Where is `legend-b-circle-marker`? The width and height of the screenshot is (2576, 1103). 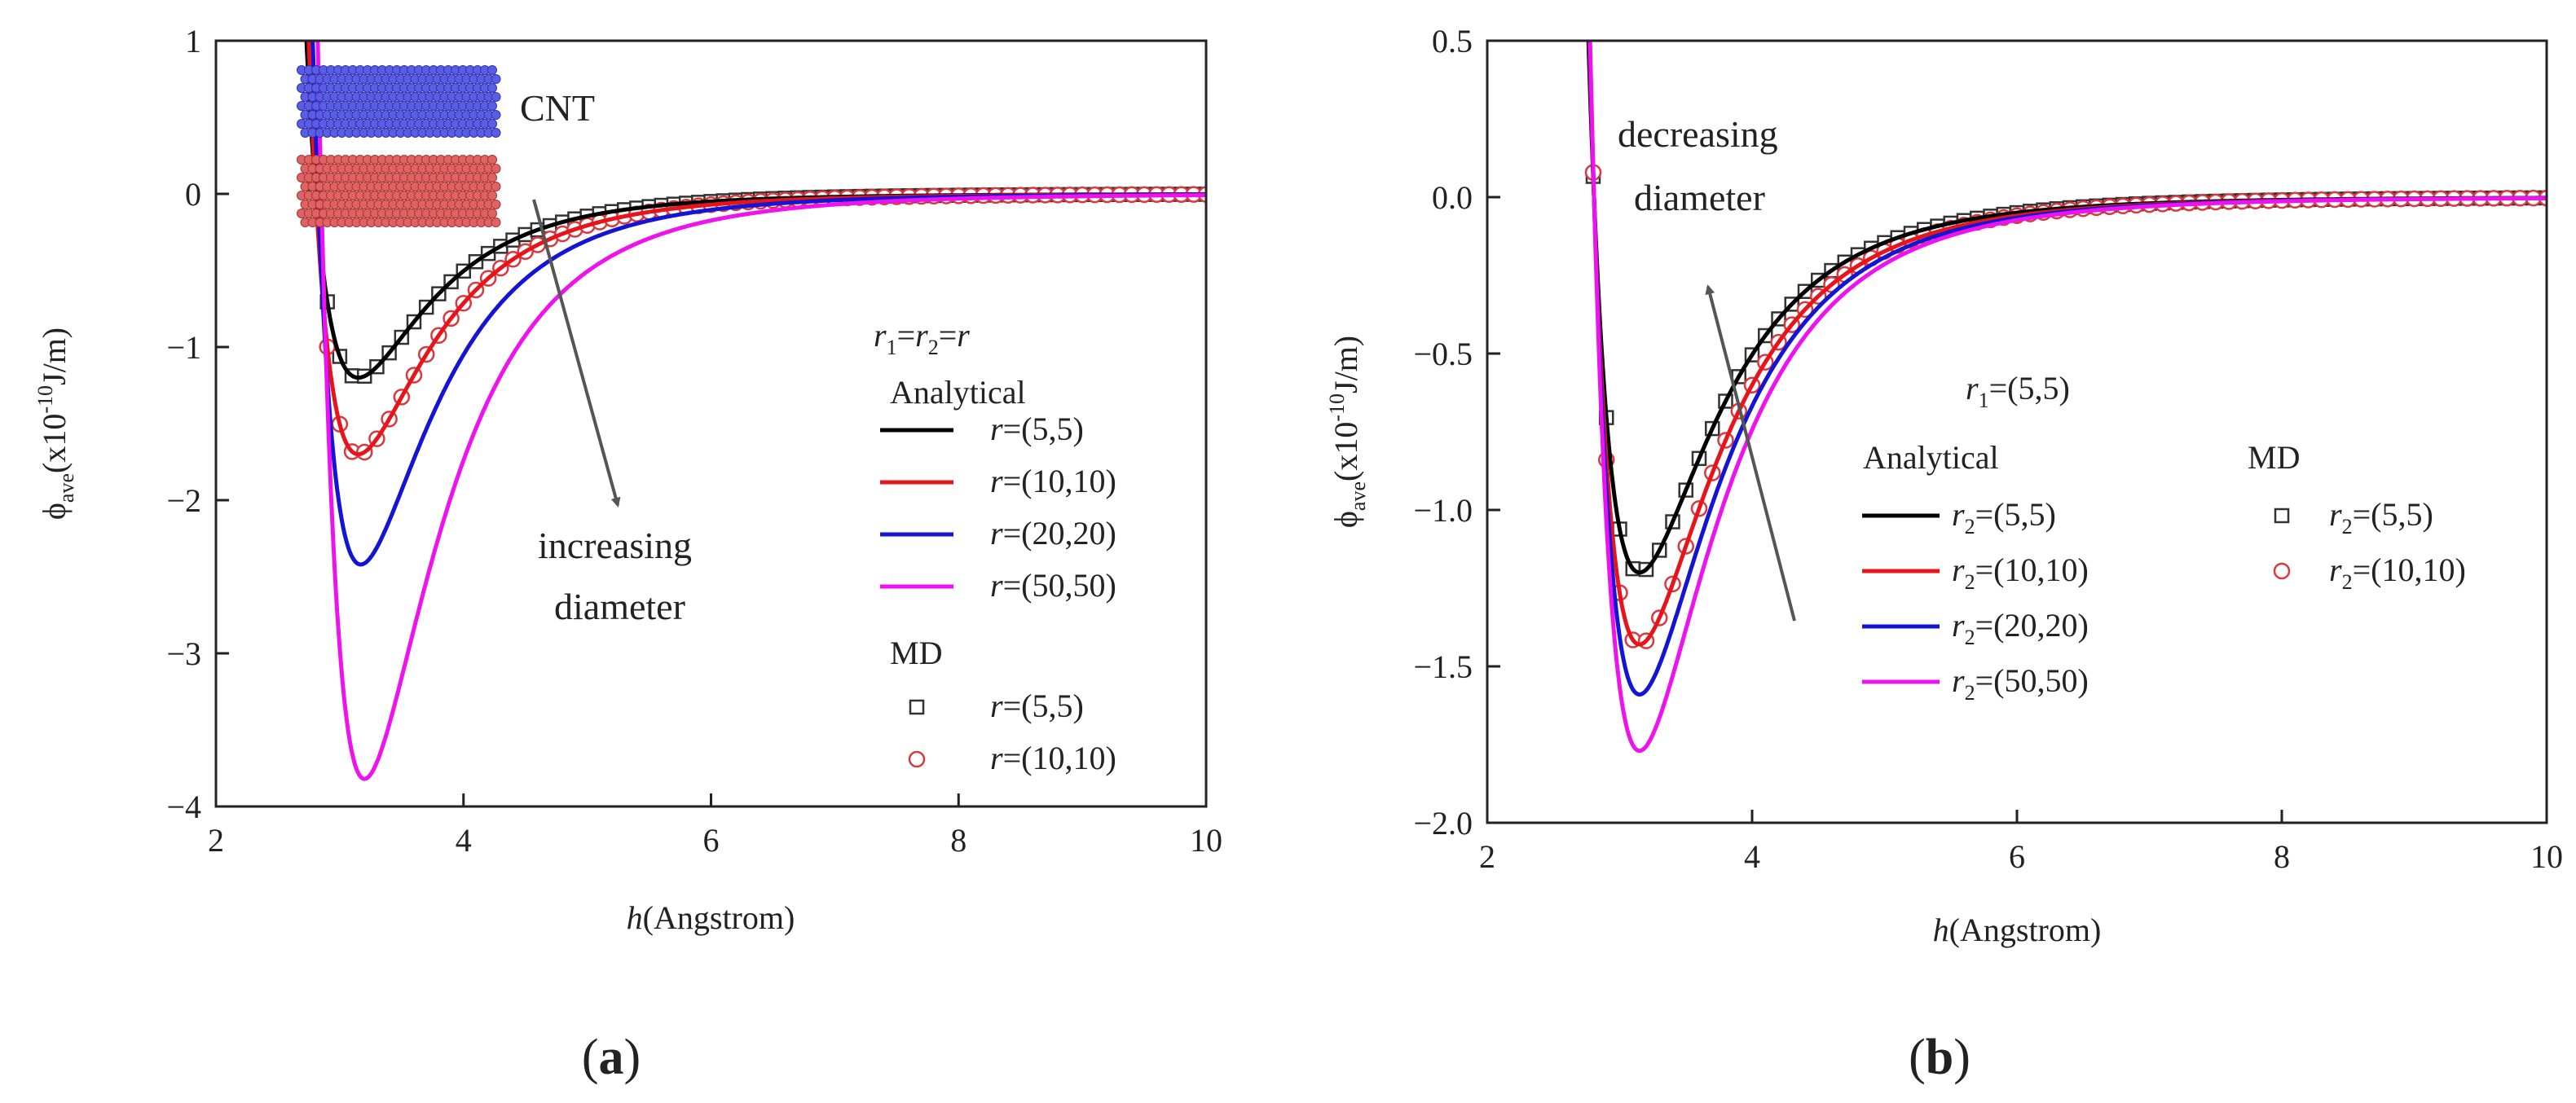 legend-b-circle-marker is located at coordinates (2282, 571).